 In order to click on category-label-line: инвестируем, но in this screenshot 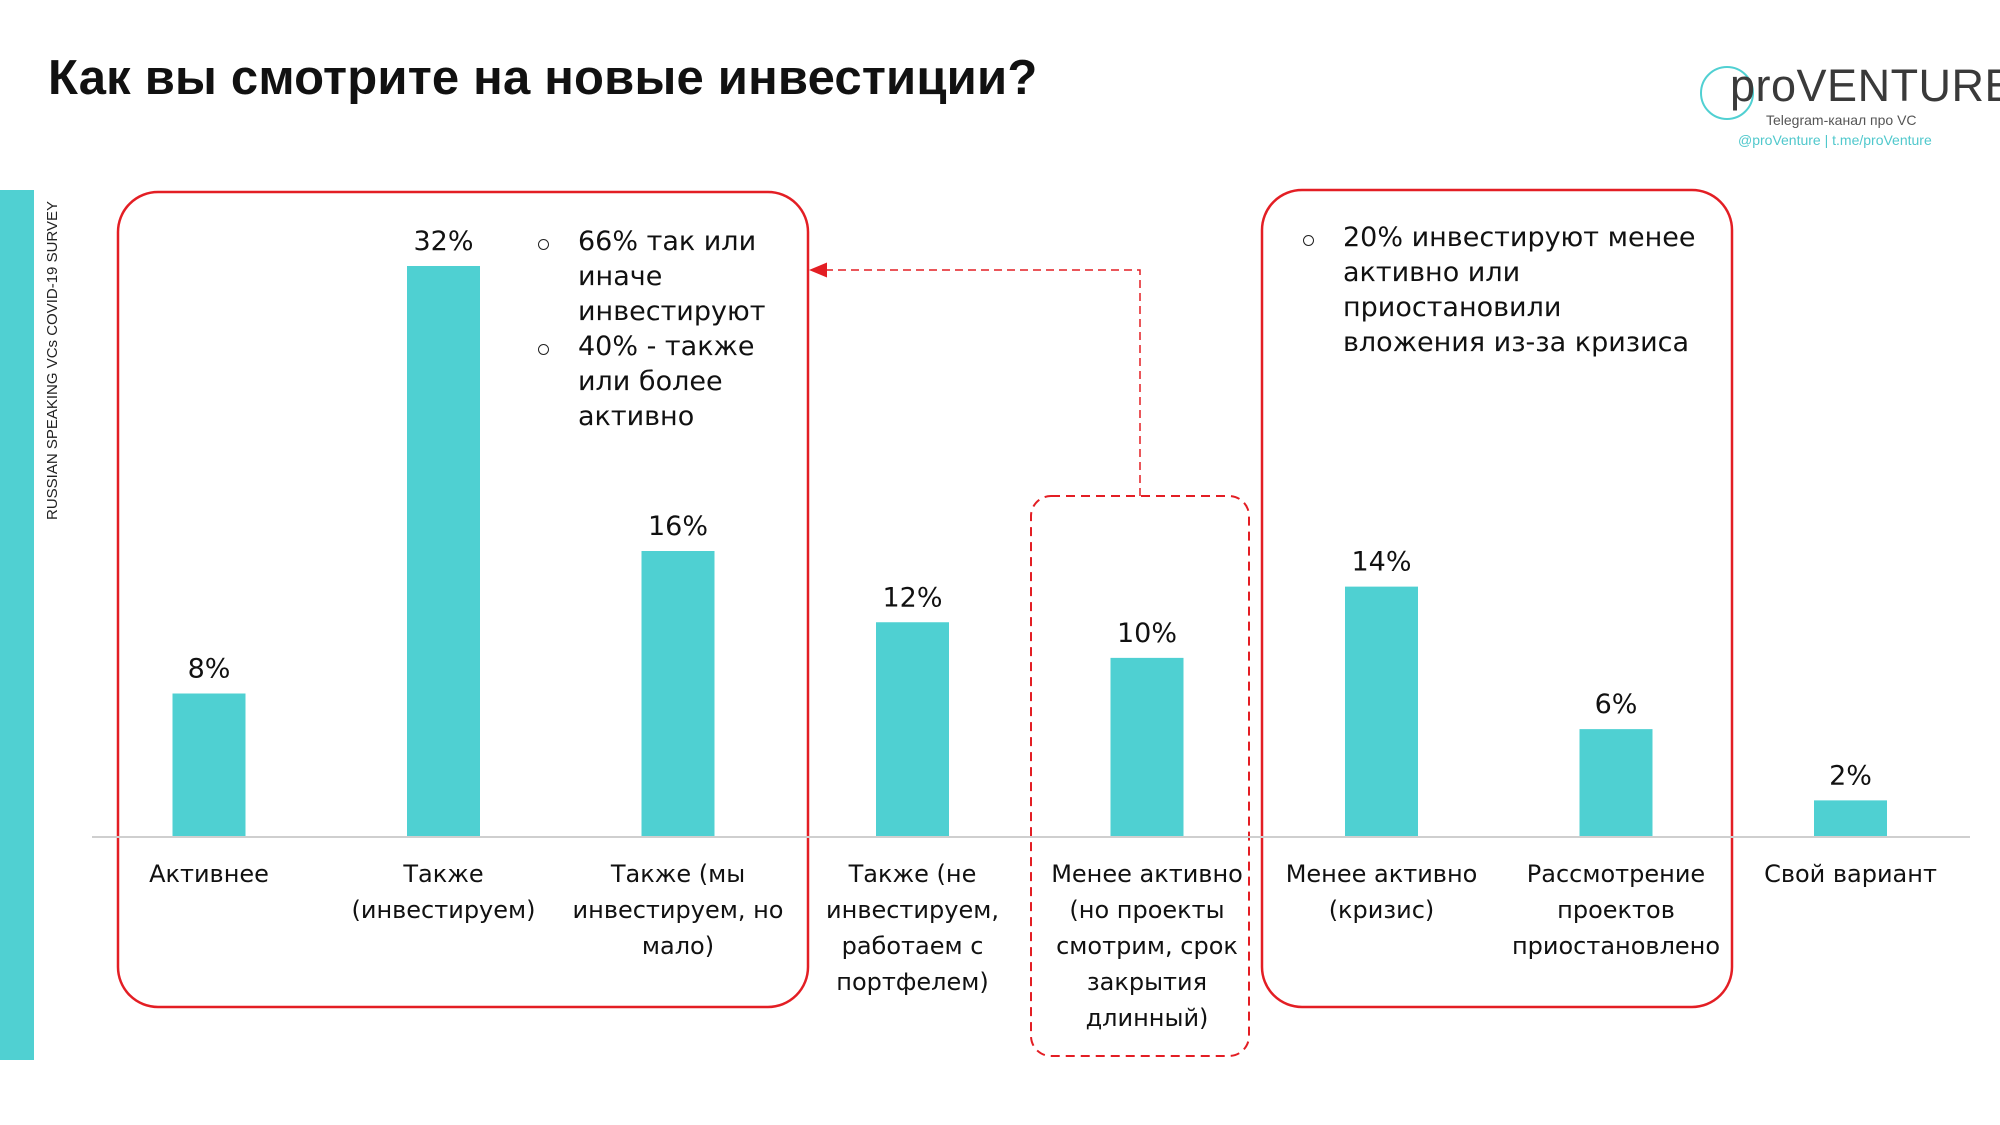, I will do `click(678, 910)`.